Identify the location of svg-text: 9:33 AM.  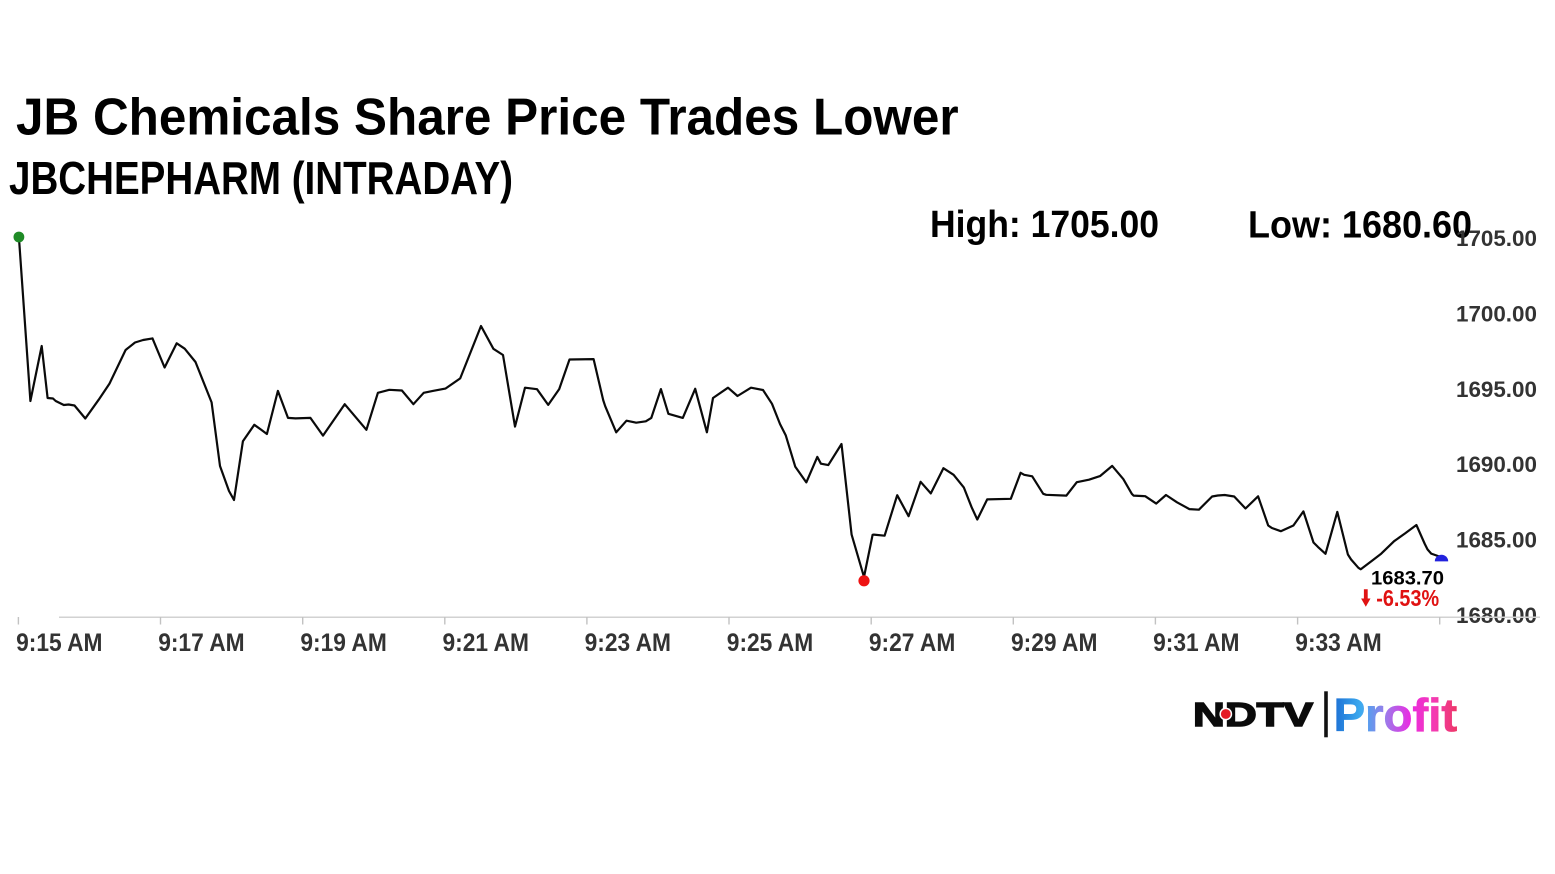
(1338, 643).